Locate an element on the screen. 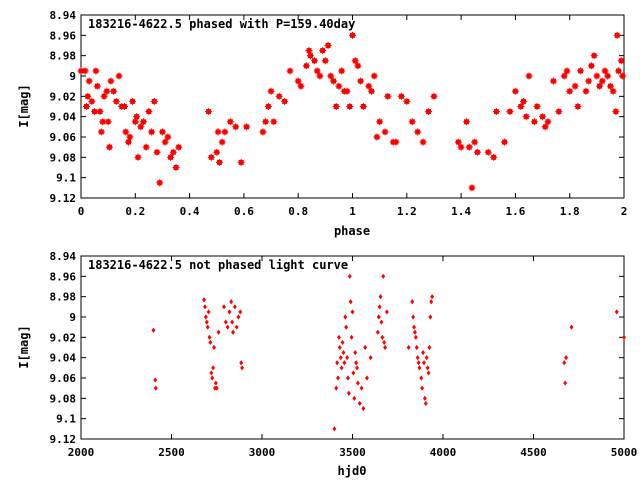  plot-title: 183216-4622.5 phased with P=159.40day is located at coordinates (221, 24).